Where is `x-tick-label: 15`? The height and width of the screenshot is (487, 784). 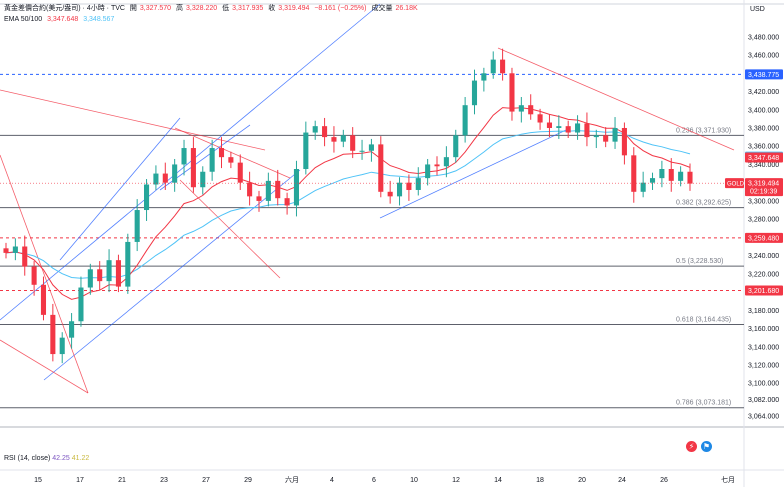 x-tick-label: 15 is located at coordinates (38, 480).